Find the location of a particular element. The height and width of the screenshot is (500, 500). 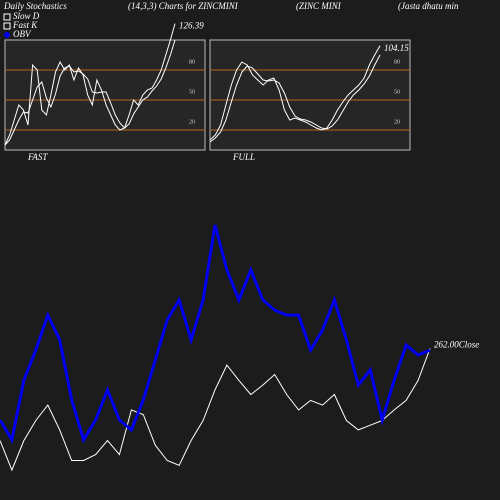

header-text: (ZINC MINI is located at coordinates (319, 6).